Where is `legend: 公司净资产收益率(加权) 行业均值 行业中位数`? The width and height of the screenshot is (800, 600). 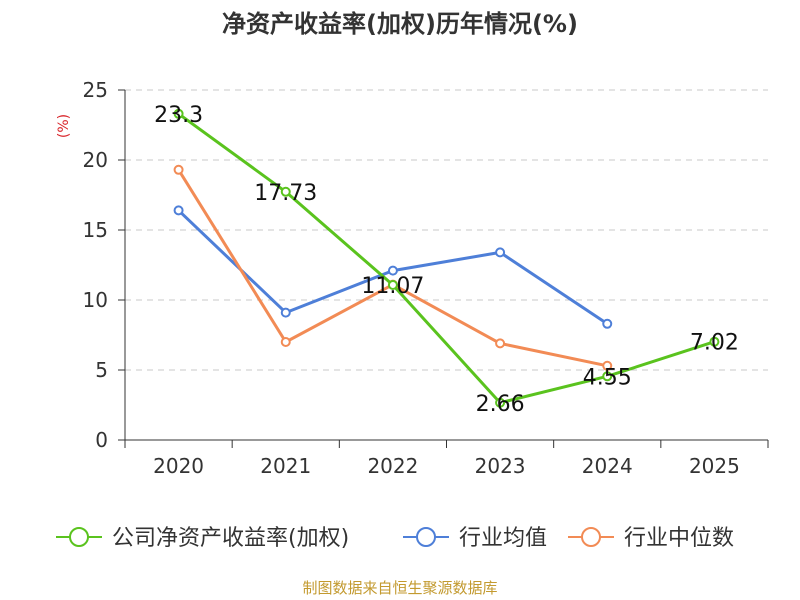
legend: 公司净资产收益率(加权) 行业均值 行业中位数 is located at coordinates (395, 538).